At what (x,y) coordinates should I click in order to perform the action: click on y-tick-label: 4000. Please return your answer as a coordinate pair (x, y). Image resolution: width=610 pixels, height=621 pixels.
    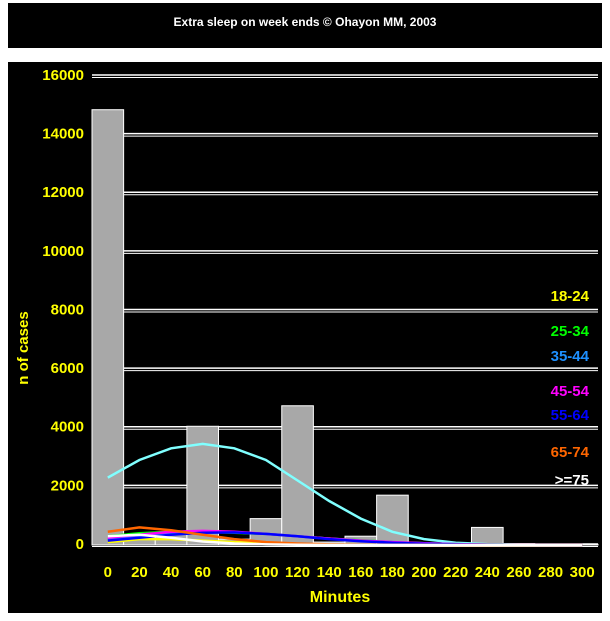
    Looking at the image, I should click on (67, 427).